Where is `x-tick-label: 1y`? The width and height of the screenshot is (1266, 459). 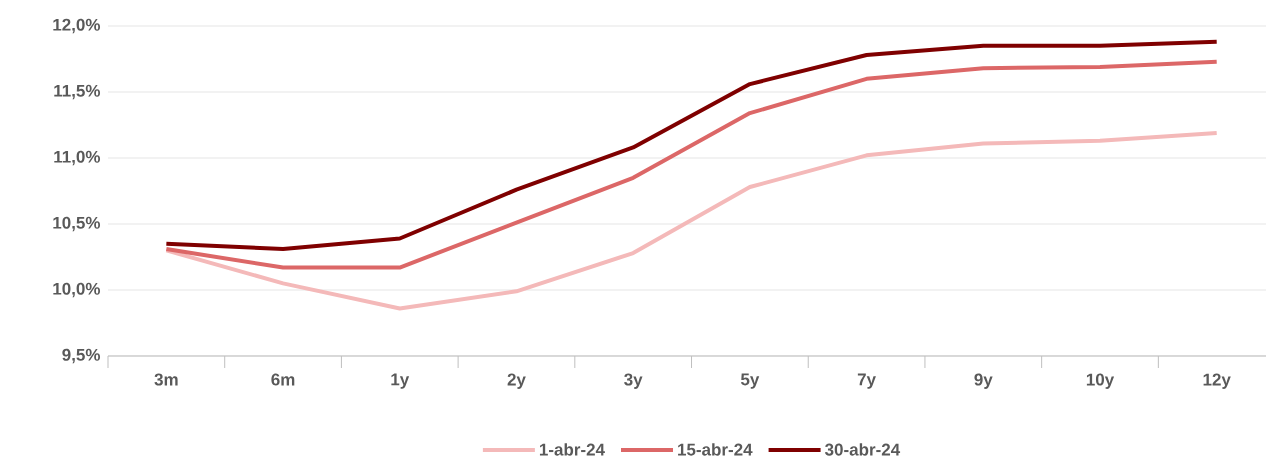
x-tick-label: 1y is located at coordinates (400, 381).